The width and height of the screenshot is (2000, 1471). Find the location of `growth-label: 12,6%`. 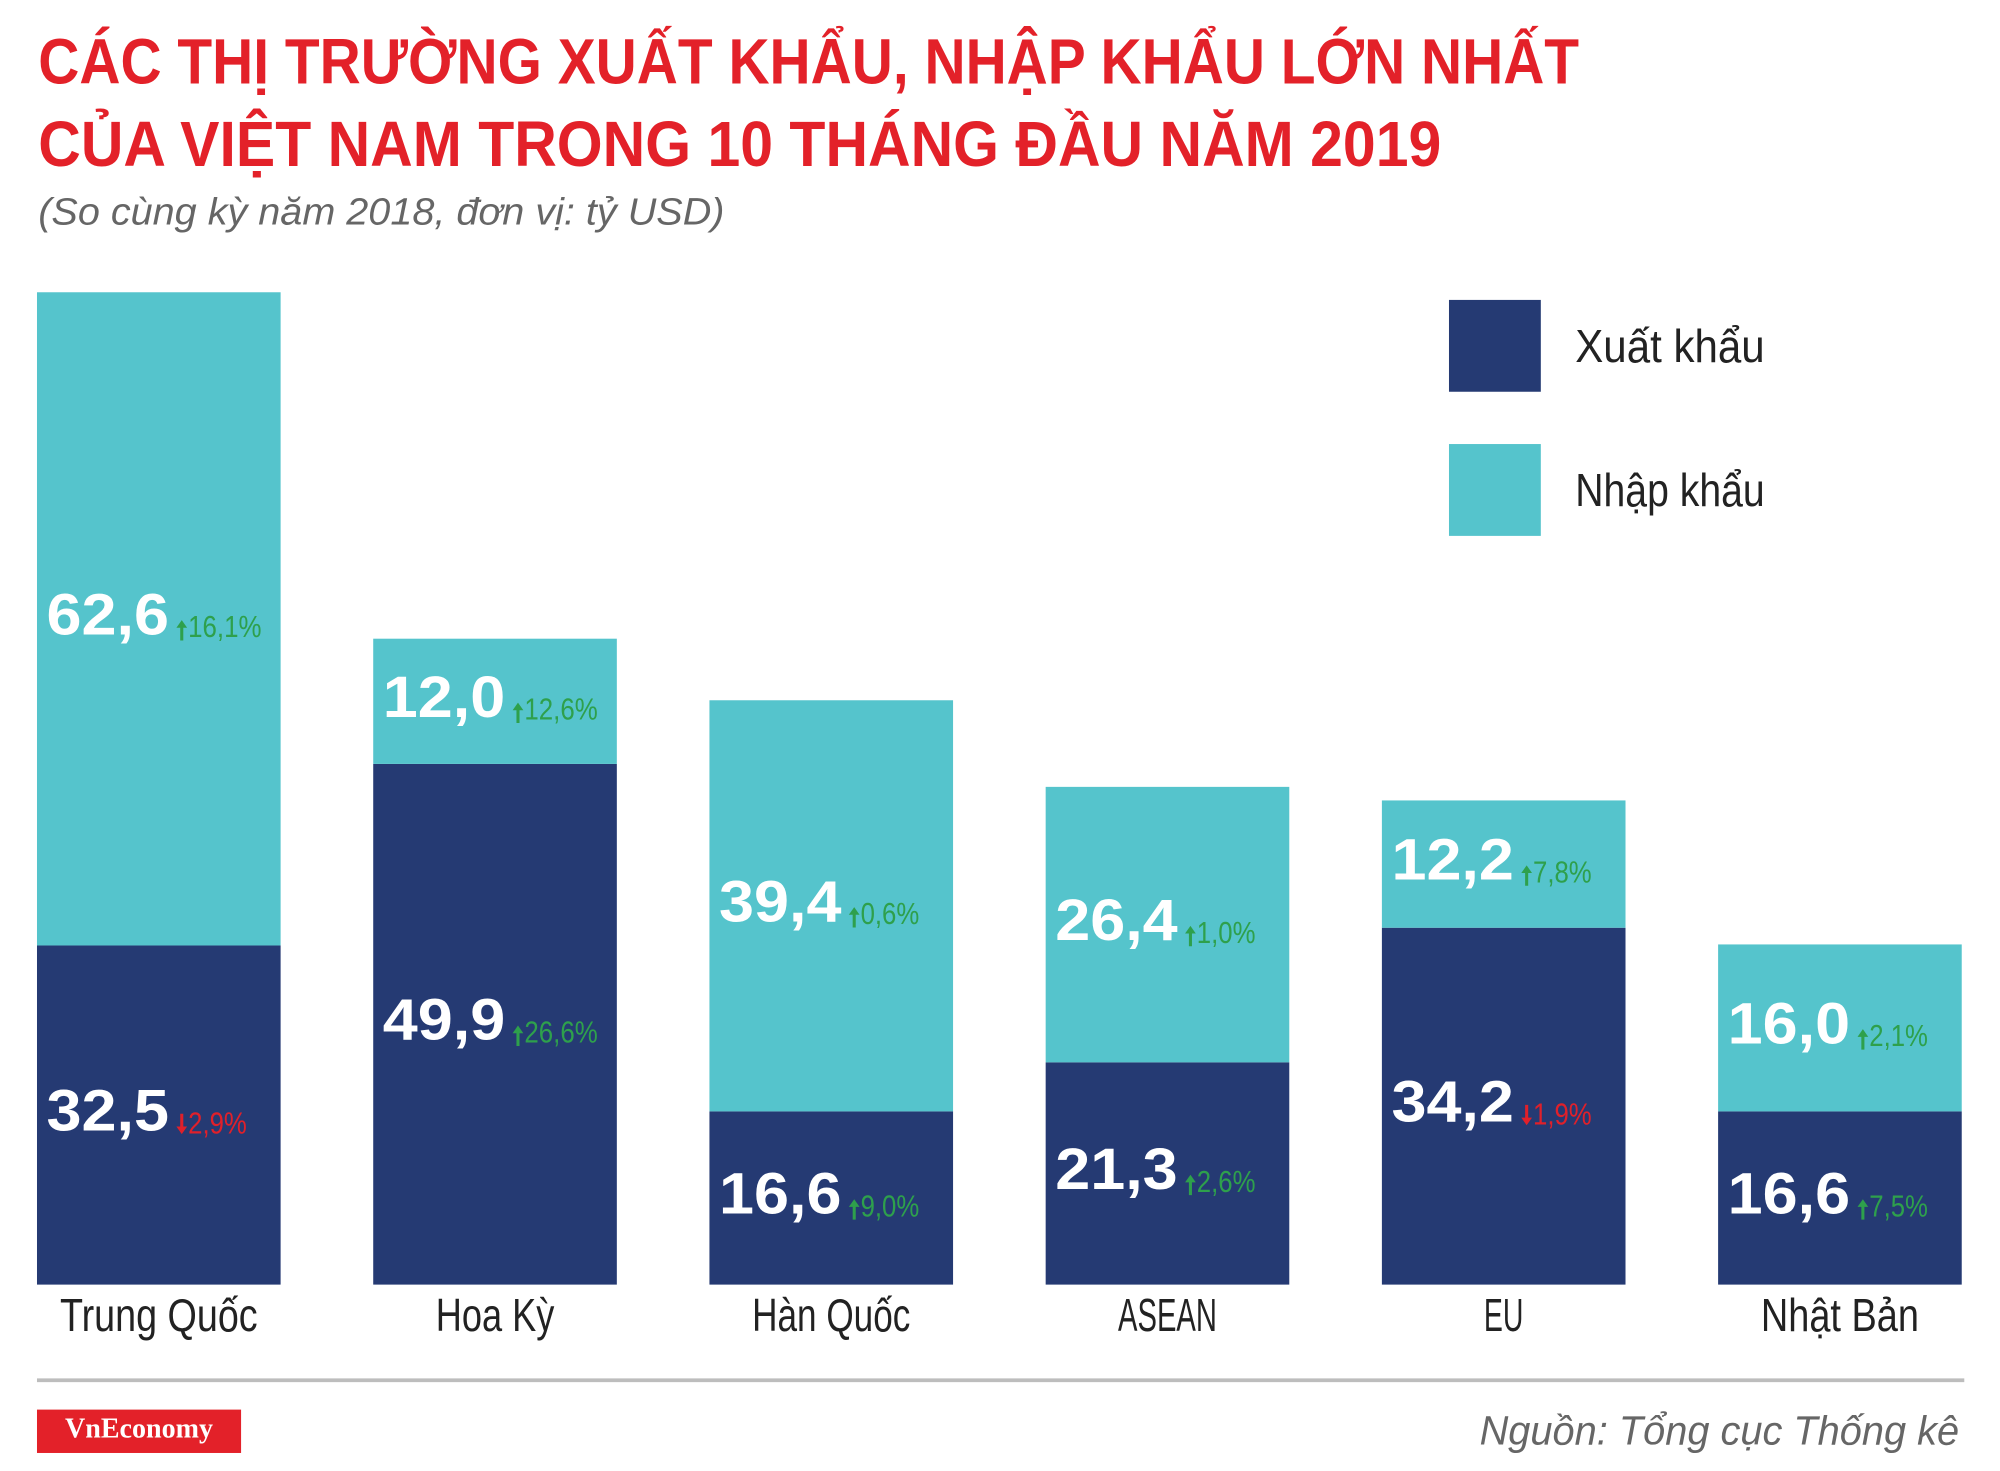

growth-label: 12,6% is located at coordinates (560, 710).